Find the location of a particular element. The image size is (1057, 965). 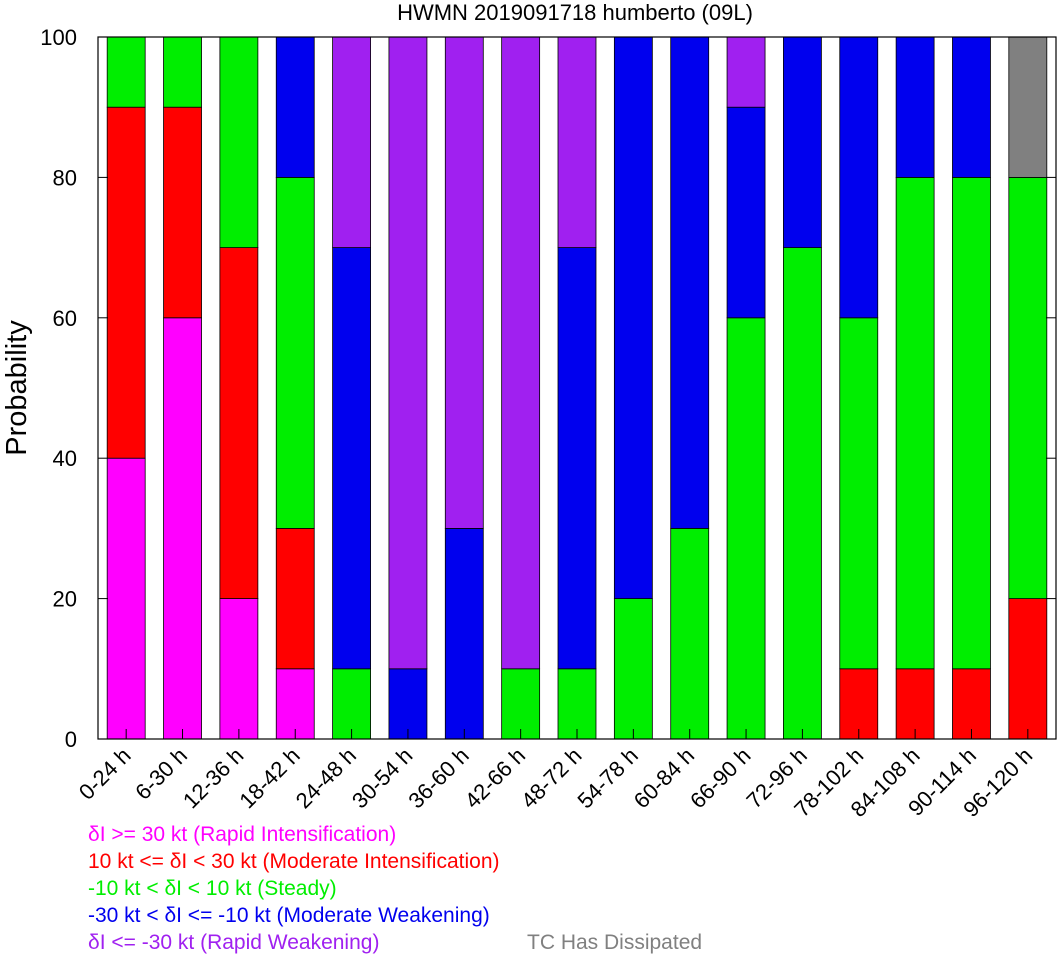

x-tick-label: 66-90 h is located at coordinates (720, 778).